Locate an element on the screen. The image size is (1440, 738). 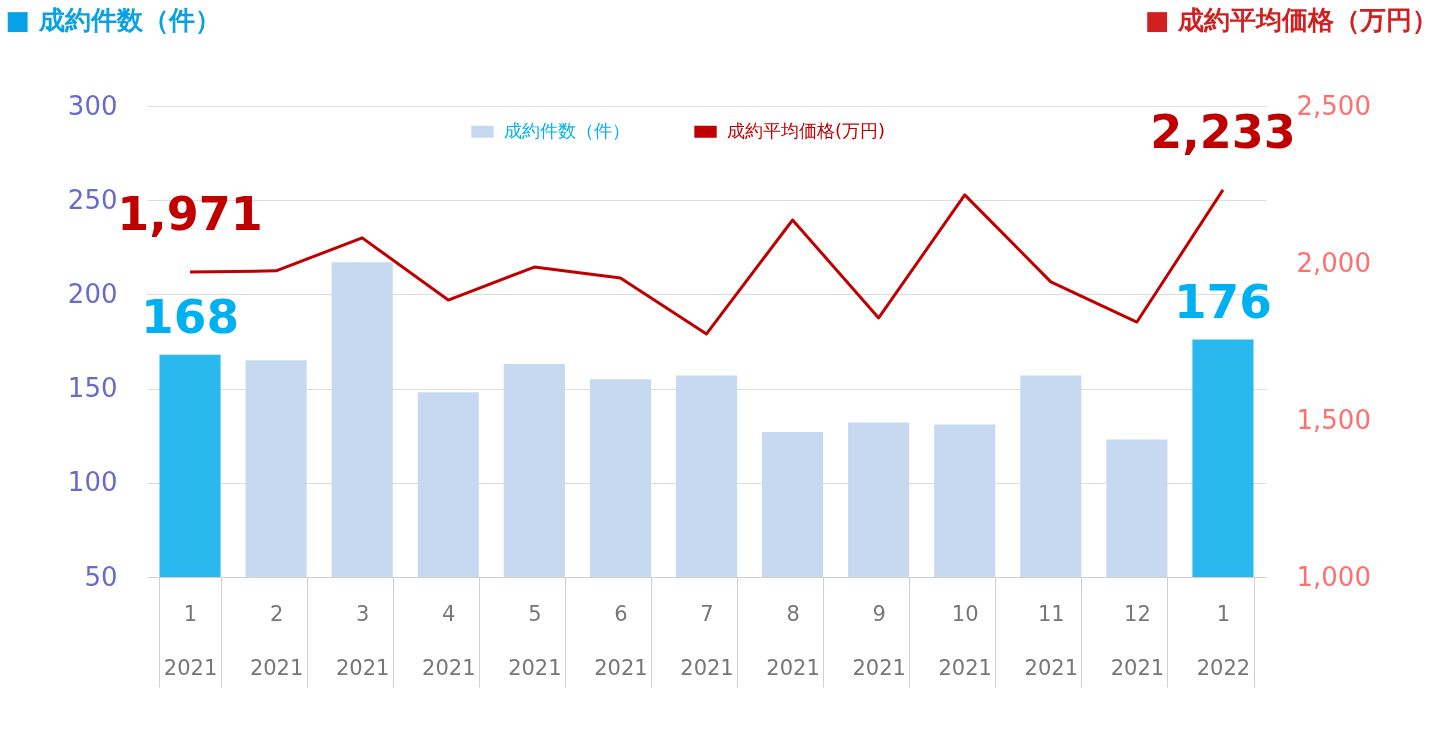
category-label: 1 2022 is located at coordinates (1223, 640).